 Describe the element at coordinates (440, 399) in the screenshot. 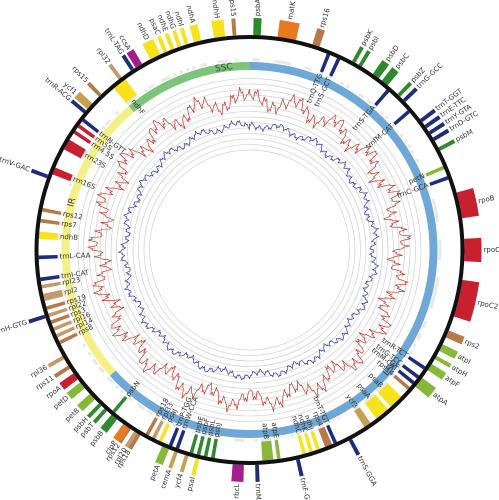

I see `gene-label-27: atpA` at that location.